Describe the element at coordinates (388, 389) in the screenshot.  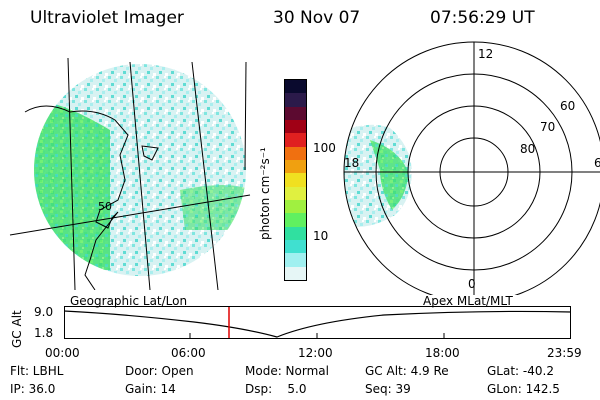
I see `status-seq: Seq: 39` at that location.